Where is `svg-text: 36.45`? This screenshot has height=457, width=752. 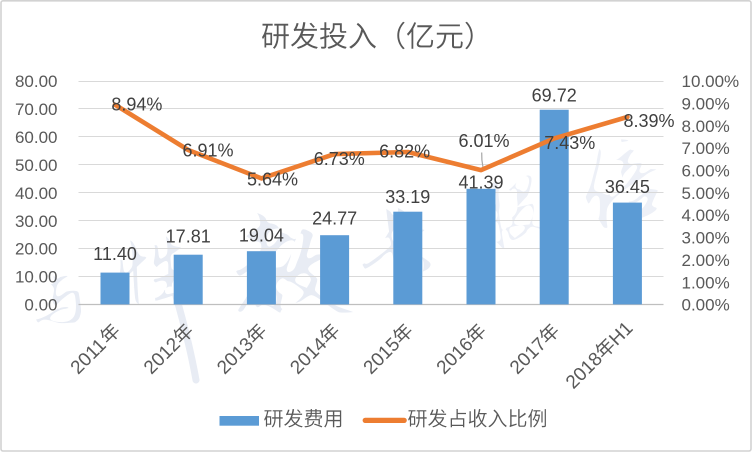 svg-text: 36.45 is located at coordinates (627, 187).